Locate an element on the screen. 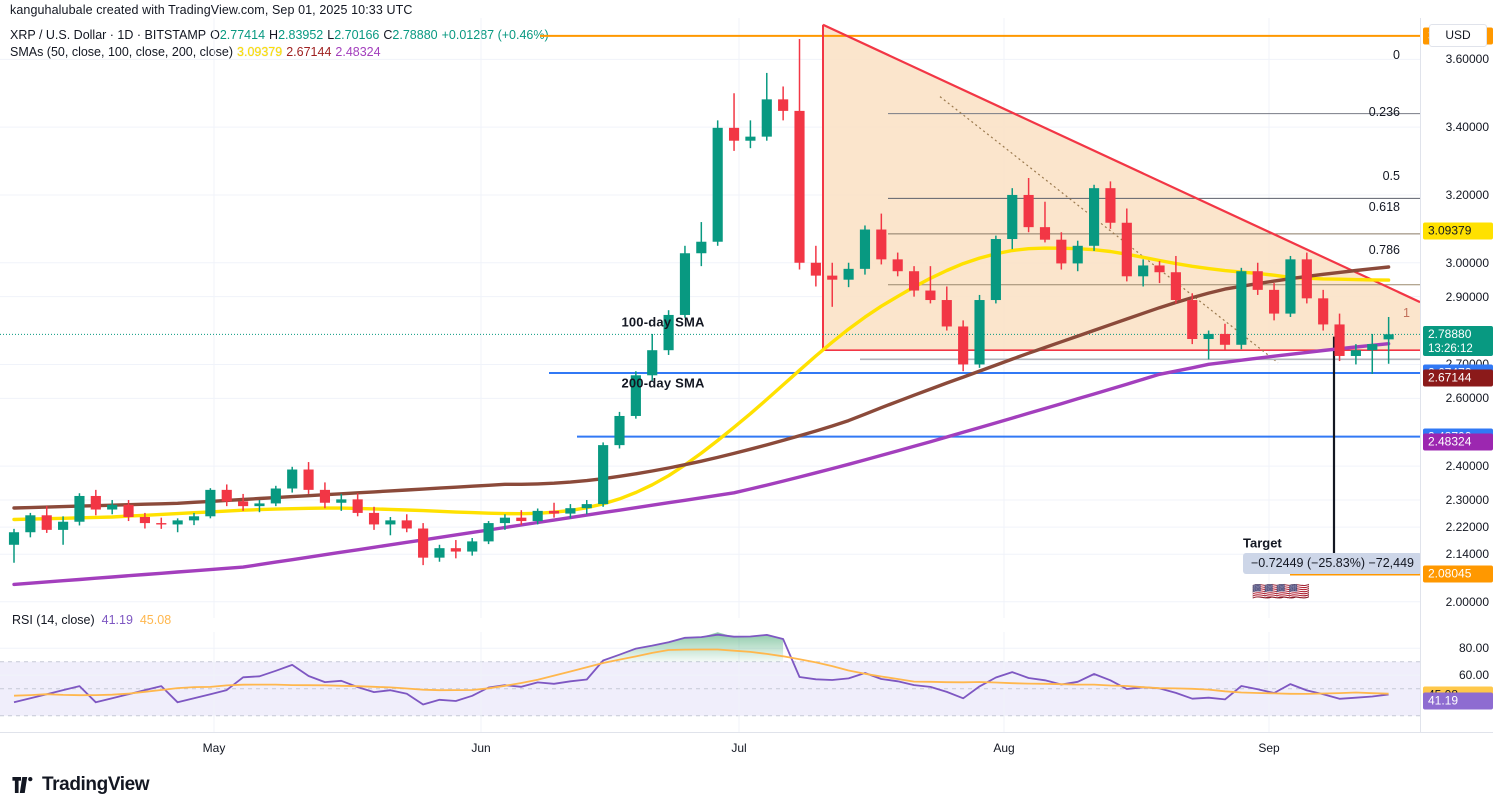  price-tick: 2.40000 is located at coordinates (1467, 466).